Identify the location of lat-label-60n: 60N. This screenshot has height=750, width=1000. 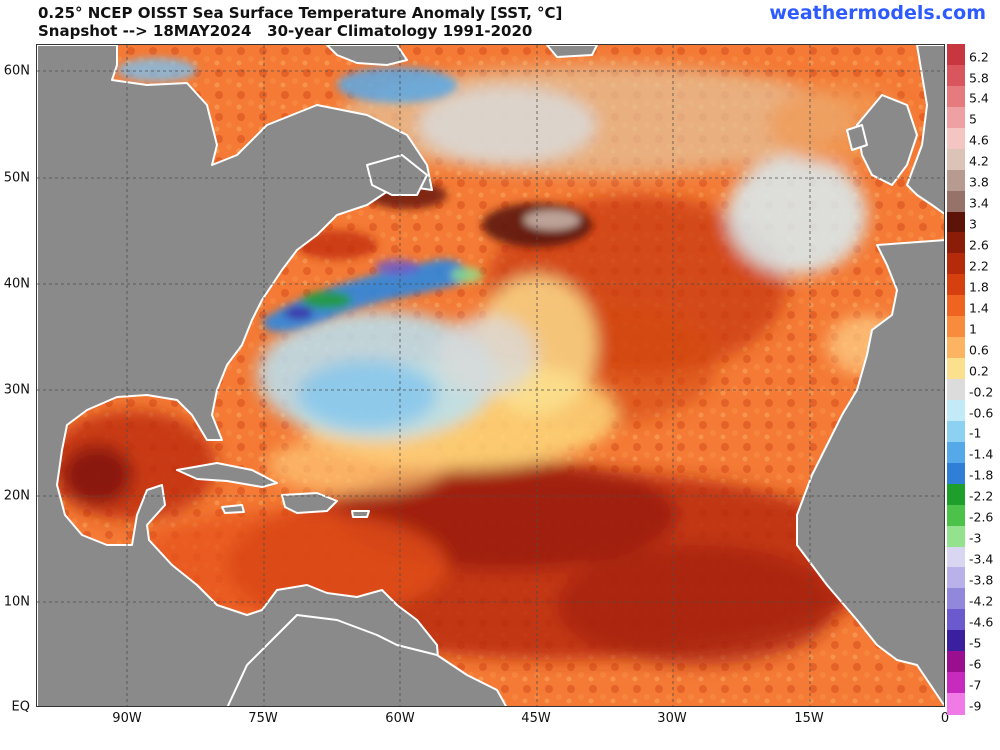
(16, 71).